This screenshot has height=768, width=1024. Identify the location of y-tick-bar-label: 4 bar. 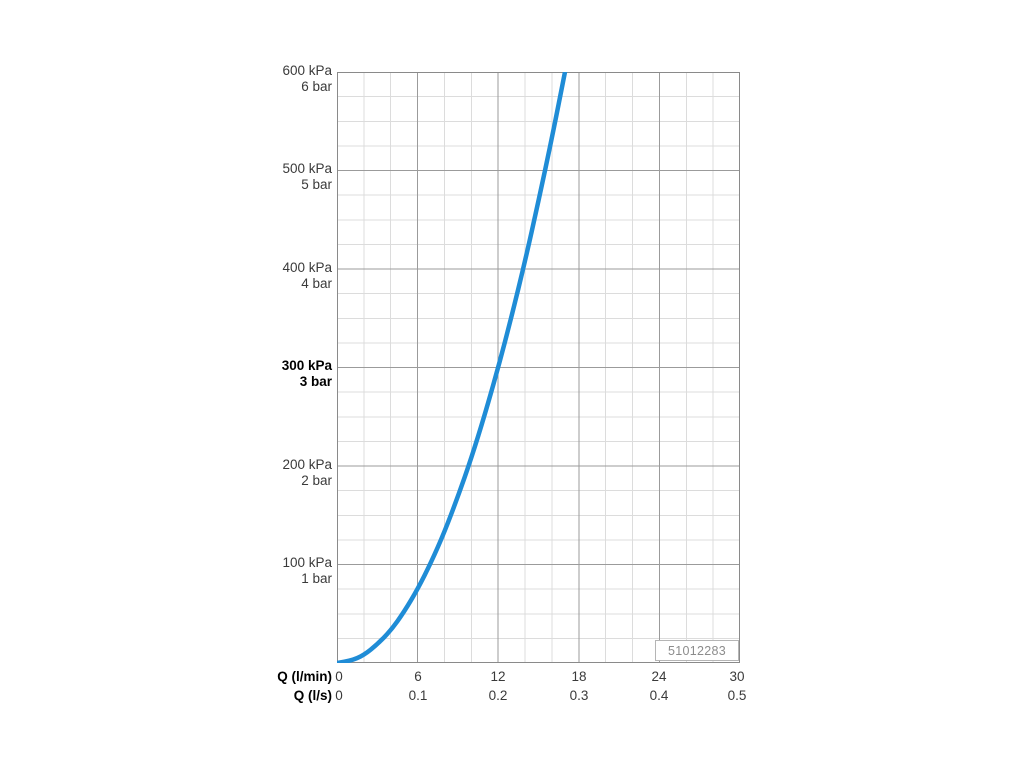
(316, 283).